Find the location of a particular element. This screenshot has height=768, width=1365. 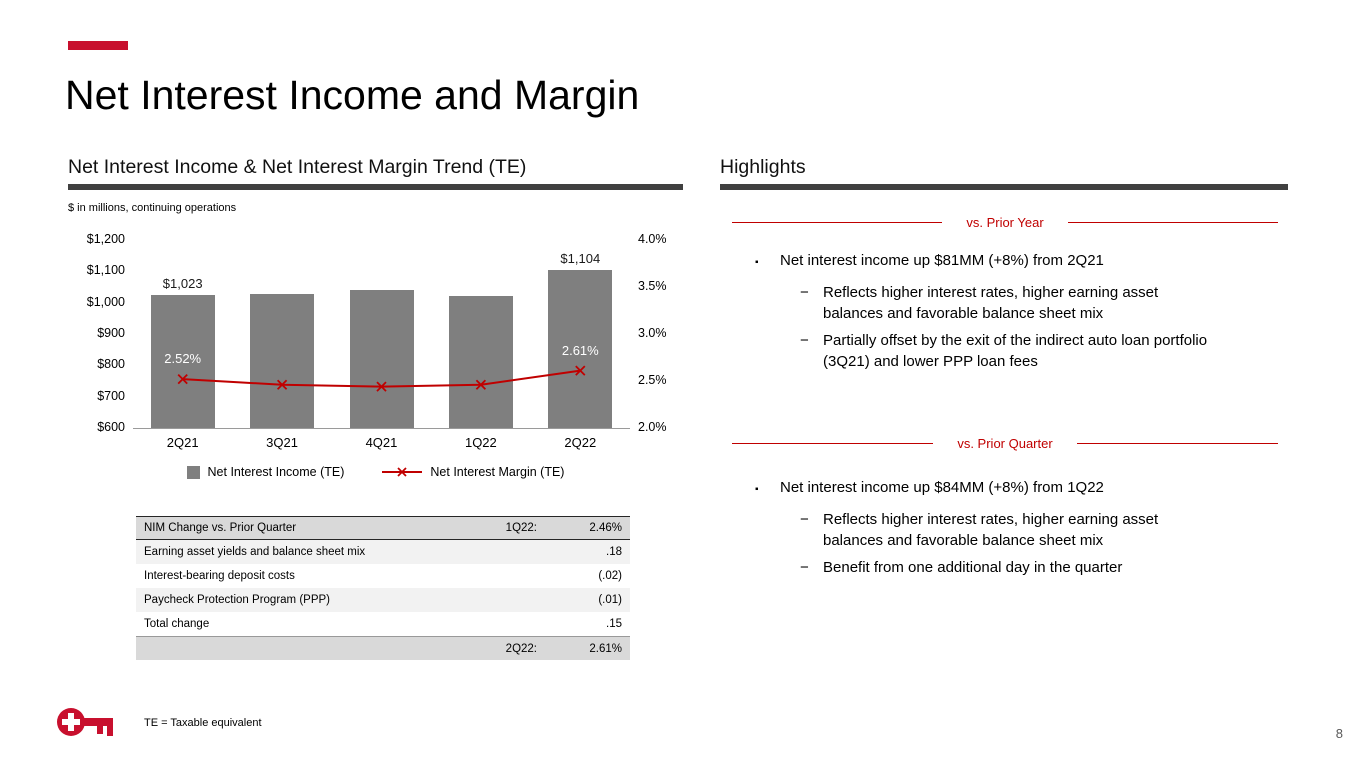

chart-section-rule is located at coordinates (375, 187).